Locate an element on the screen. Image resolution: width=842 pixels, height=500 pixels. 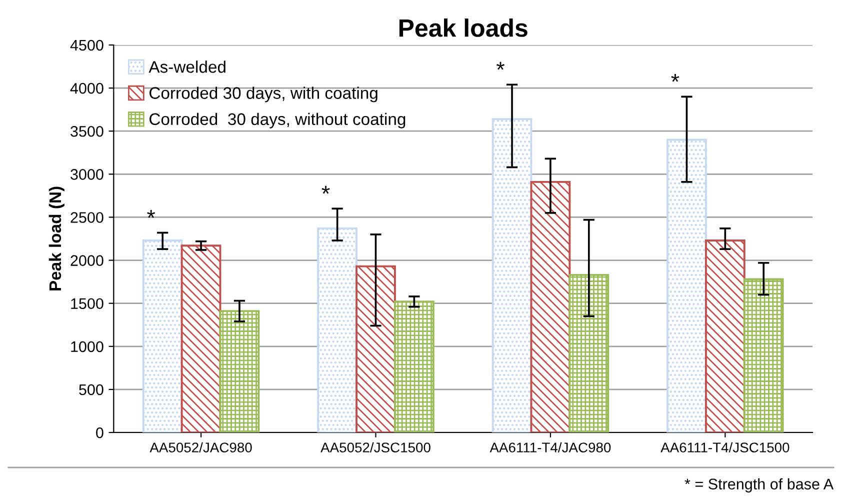
y-tick-label: 0 is located at coordinates (100, 432).